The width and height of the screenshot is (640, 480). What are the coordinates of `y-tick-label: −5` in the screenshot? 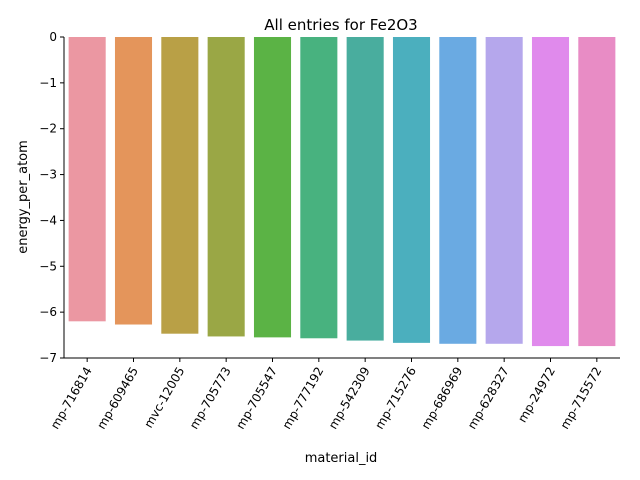 It's located at (48, 266).